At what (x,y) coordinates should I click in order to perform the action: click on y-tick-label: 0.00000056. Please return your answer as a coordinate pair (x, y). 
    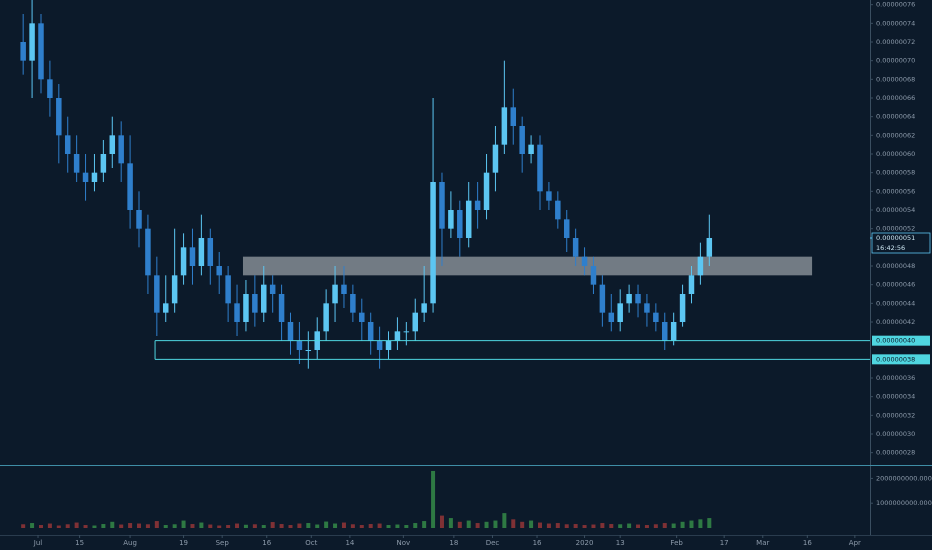
    Looking at the image, I should click on (895, 191).